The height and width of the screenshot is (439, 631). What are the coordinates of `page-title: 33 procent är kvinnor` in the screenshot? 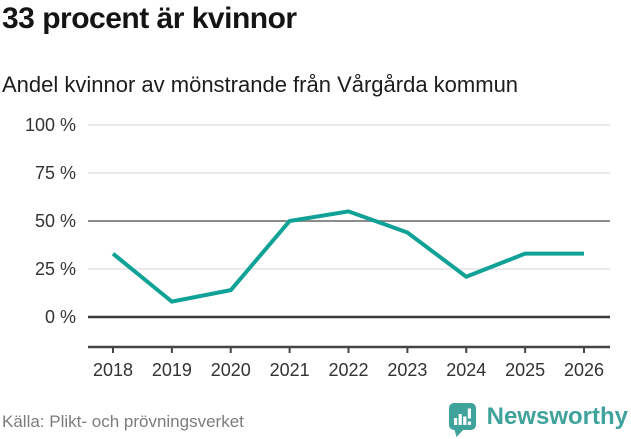 It's located at (149, 18).